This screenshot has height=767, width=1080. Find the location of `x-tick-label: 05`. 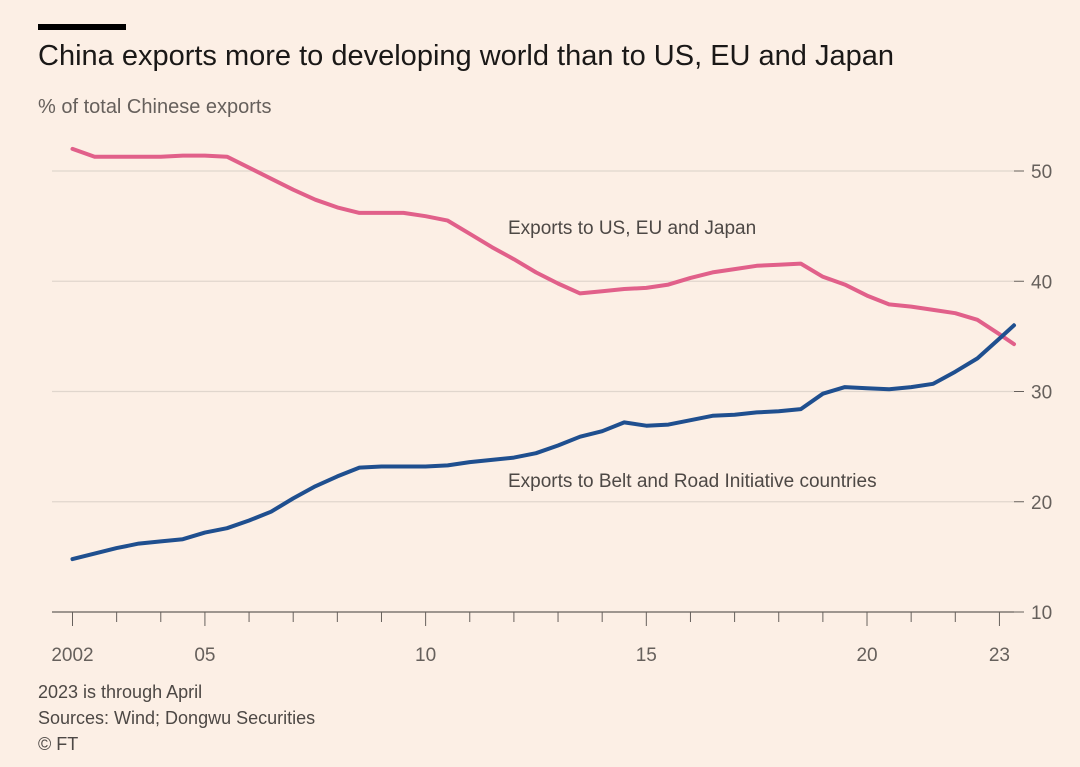

x-tick-label: 05 is located at coordinates (204, 655).